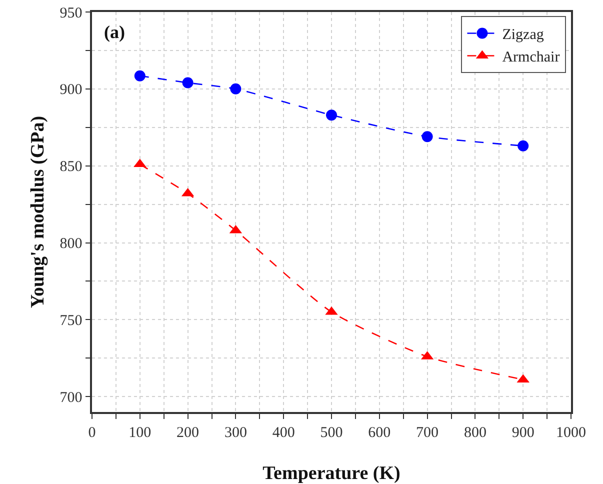 The height and width of the screenshot is (484, 603). What do you see at coordinates (523, 432) in the screenshot?
I see `x-tick-label: 900` at bounding box center [523, 432].